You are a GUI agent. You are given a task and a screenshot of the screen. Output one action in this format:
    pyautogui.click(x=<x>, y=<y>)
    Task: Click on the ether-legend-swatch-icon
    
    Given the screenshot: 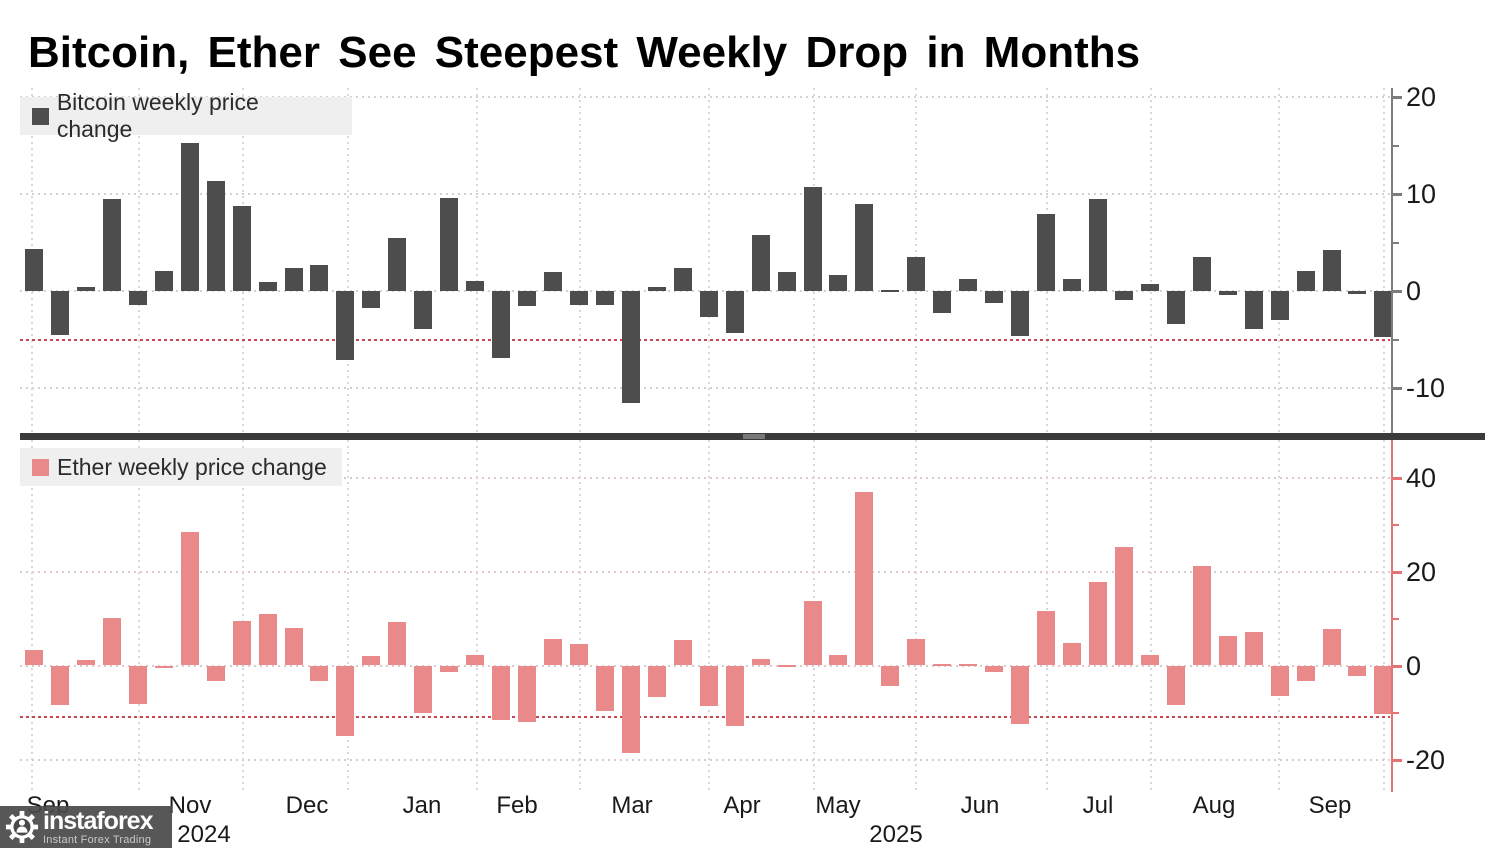 What is the action you would take?
    pyautogui.click(x=40, y=467)
    